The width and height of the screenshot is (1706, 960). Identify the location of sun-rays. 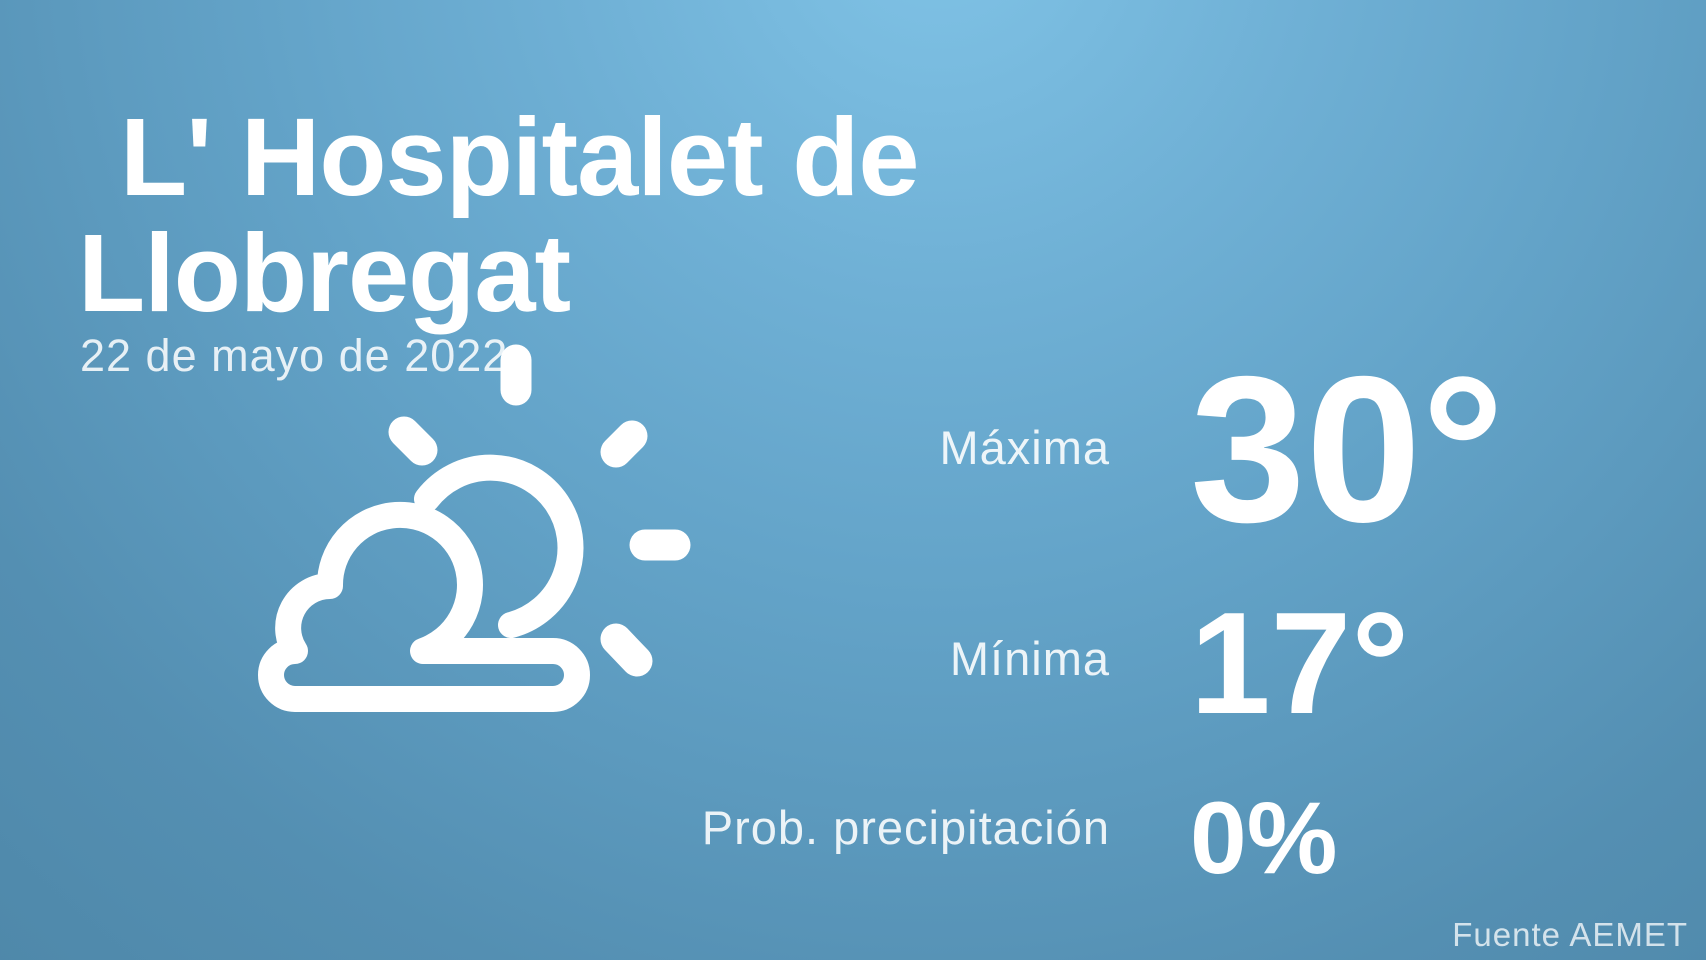
(539, 510).